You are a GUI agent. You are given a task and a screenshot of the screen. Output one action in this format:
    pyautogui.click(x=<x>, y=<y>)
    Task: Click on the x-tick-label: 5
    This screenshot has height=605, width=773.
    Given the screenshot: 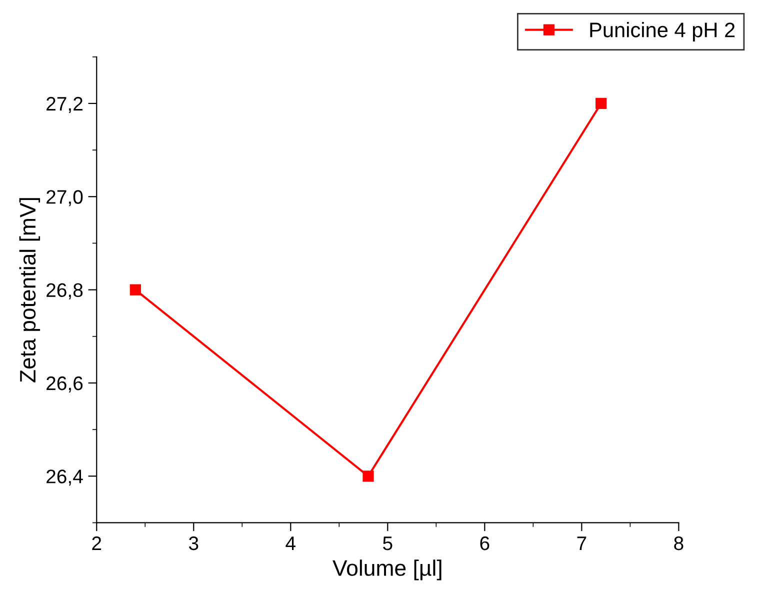 What is the action you would take?
    pyautogui.click(x=387, y=543)
    